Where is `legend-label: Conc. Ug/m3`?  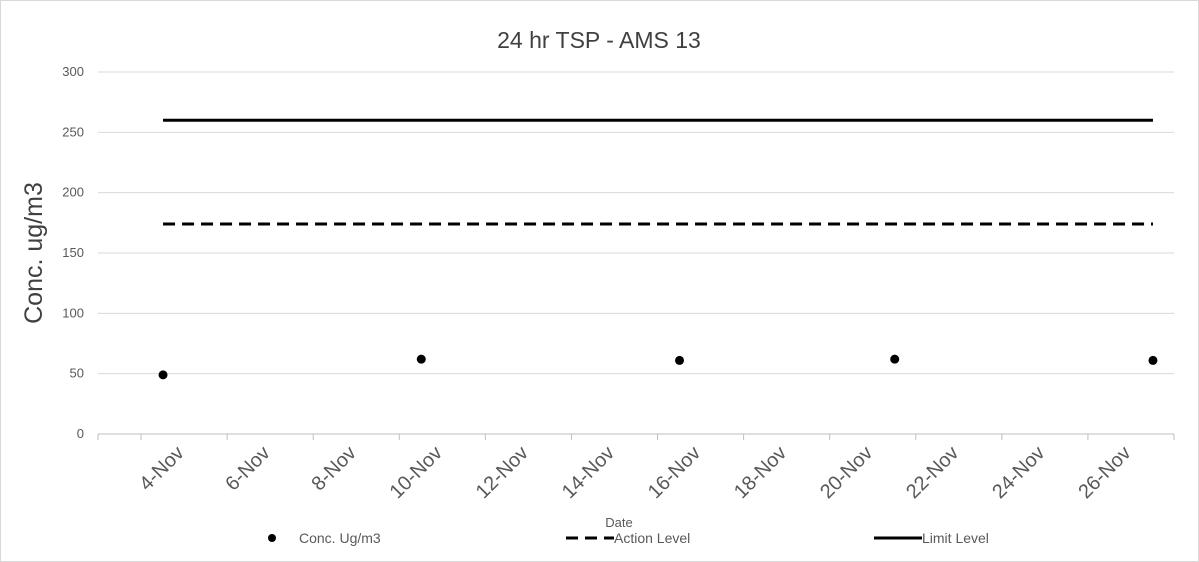
legend-label: Conc. Ug/m3 is located at coordinates (340, 538).